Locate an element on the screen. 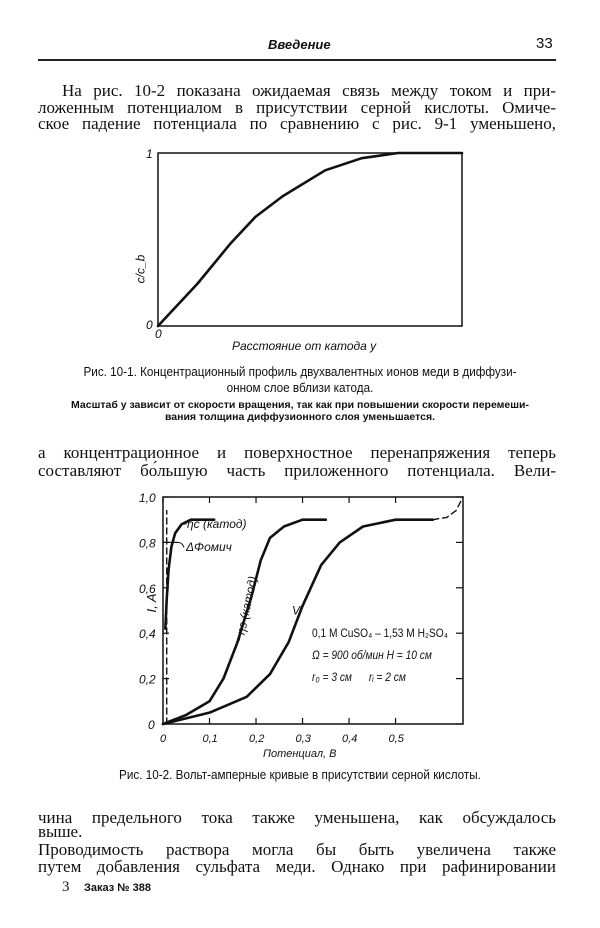 The width and height of the screenshot is (600, 928). y-tick-label-0: 0 is located at coordinates (149, 325).